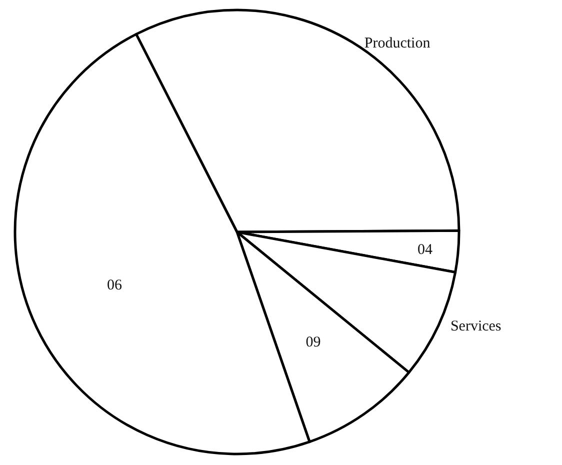 This screenshot has height=465, width=562. Describe the element at coordinates (313, 342) in the screenshot. I see `slice-label: 09` at that location.